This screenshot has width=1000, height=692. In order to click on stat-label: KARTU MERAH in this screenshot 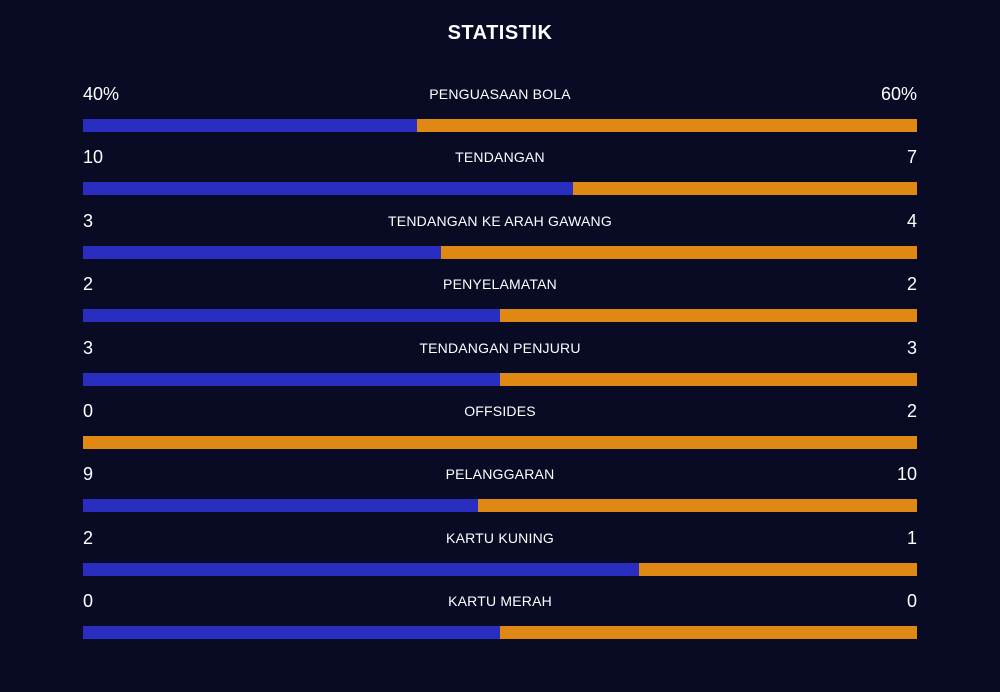, I will do `click(500, 601)`.